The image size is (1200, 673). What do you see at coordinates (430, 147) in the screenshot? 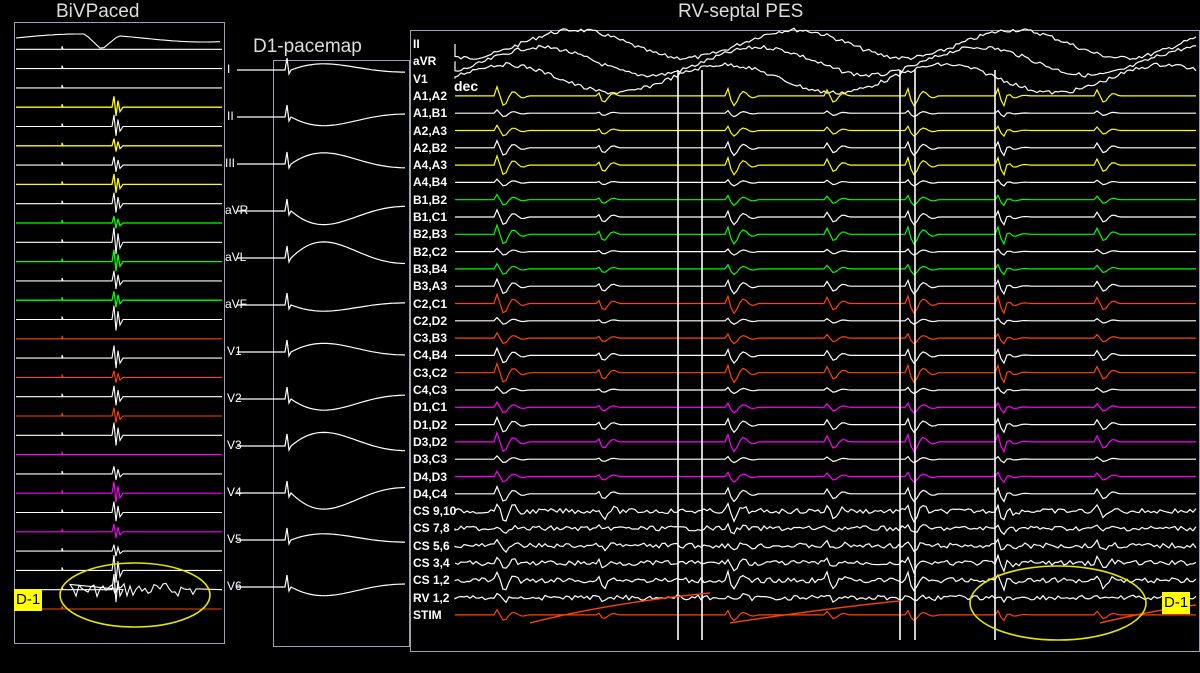
I see `channel-label: A2,B2` at bounding box center [430, 147].